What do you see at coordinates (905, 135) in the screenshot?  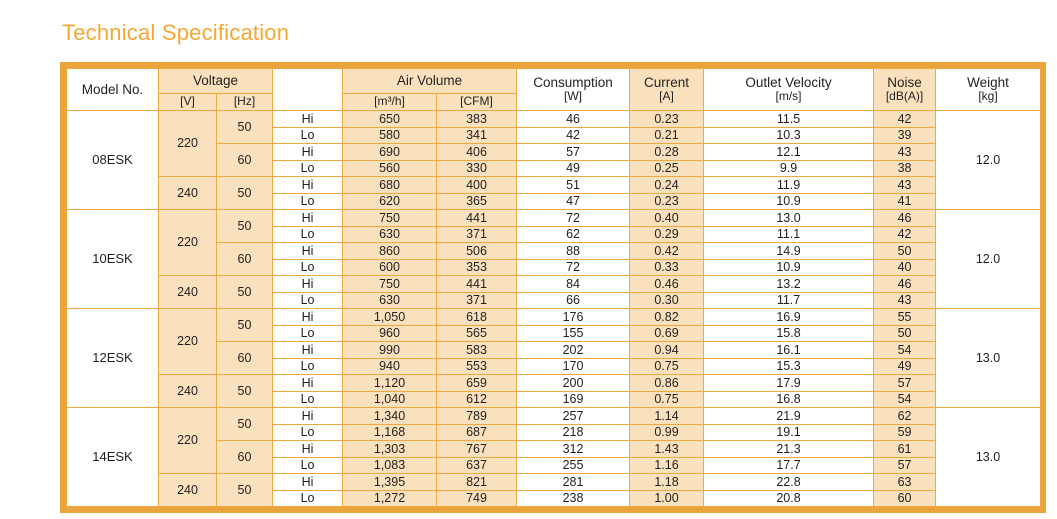 I see `cell-noise: 39` at bounding box center [905, 135].